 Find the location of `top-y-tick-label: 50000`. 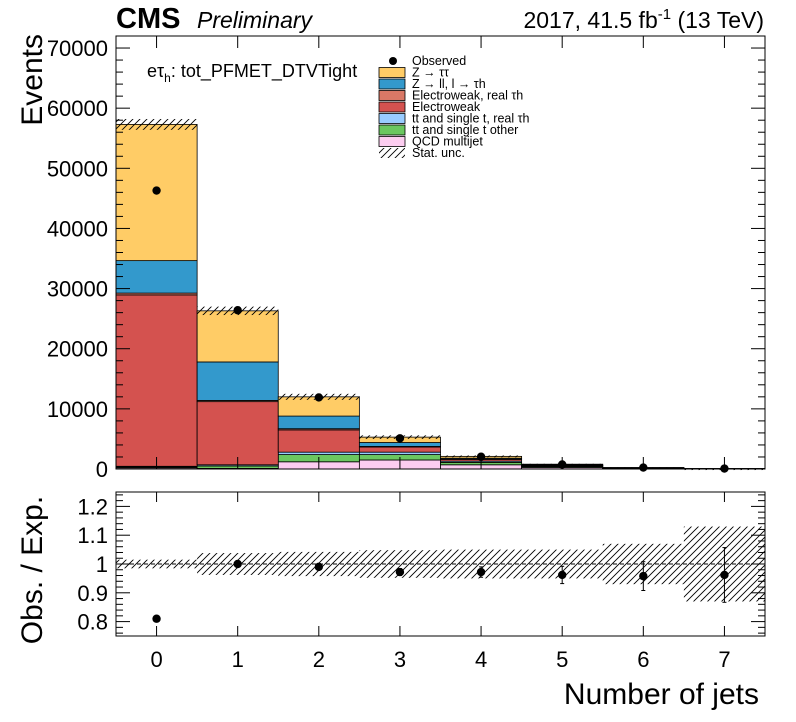

top-y-tick-label: 50000 is located at coordinates (77, 168).